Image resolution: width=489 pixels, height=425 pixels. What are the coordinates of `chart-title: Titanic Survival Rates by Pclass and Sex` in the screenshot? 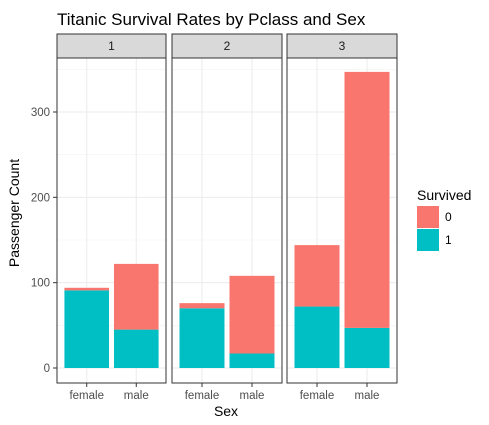 It's located at (211, 19).